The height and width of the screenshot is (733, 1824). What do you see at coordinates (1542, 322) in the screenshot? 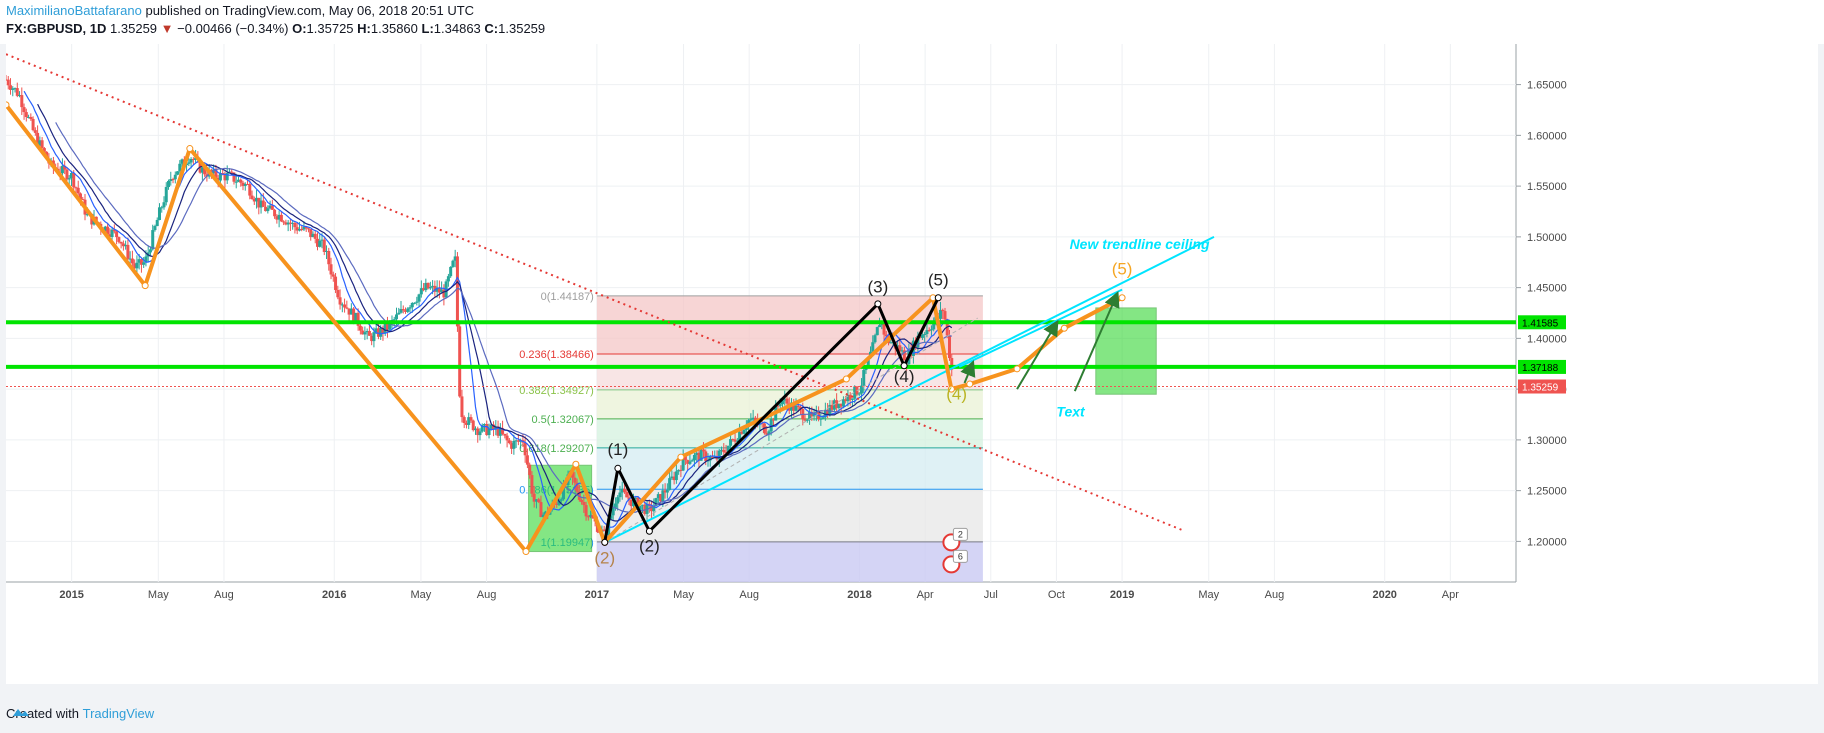
I see `support-level-tag` at bounding box center [1542, 322].